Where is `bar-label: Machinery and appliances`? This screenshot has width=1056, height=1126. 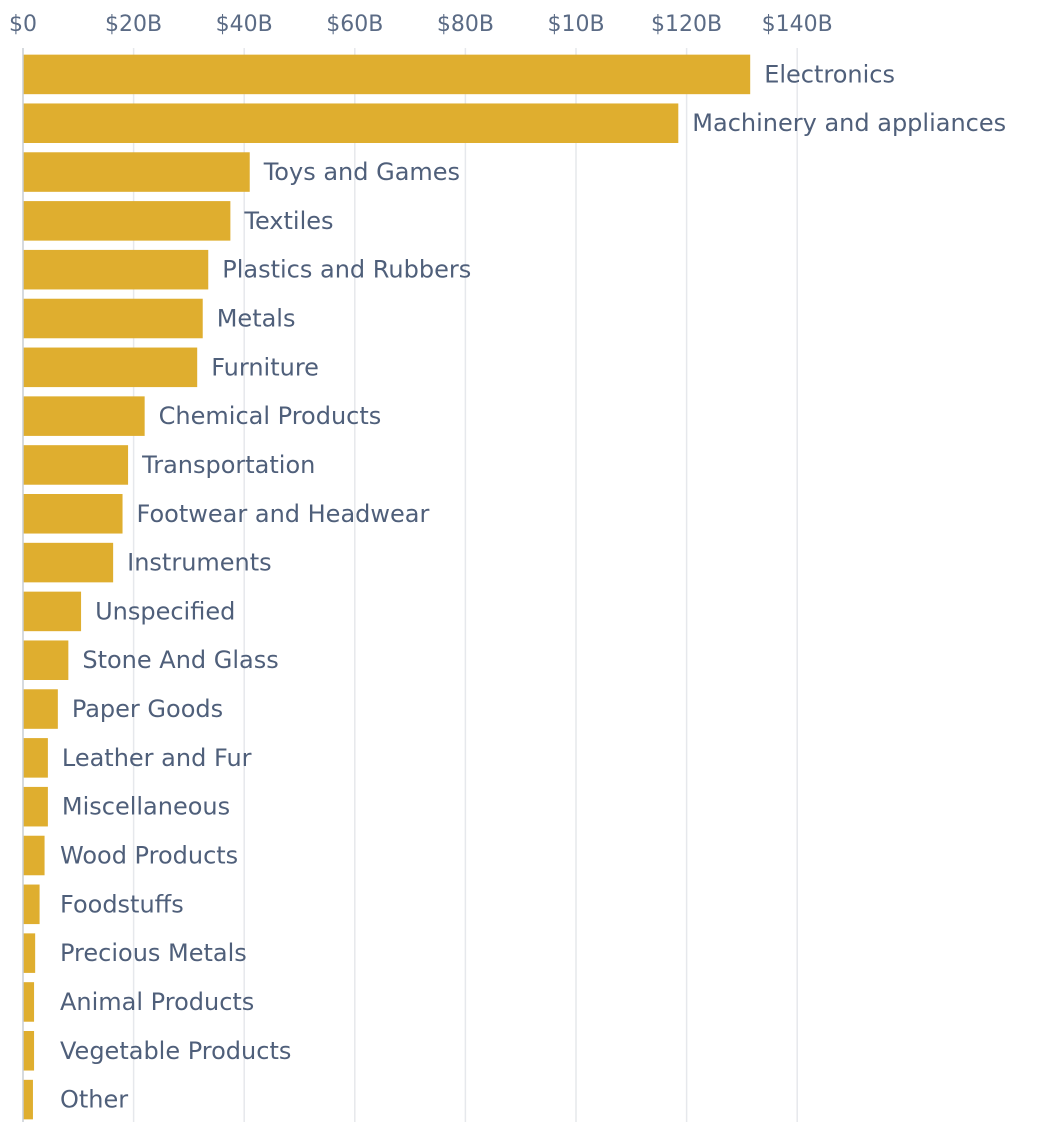 bar-label: Machinery and appliances is located at coordinates (849, 123).